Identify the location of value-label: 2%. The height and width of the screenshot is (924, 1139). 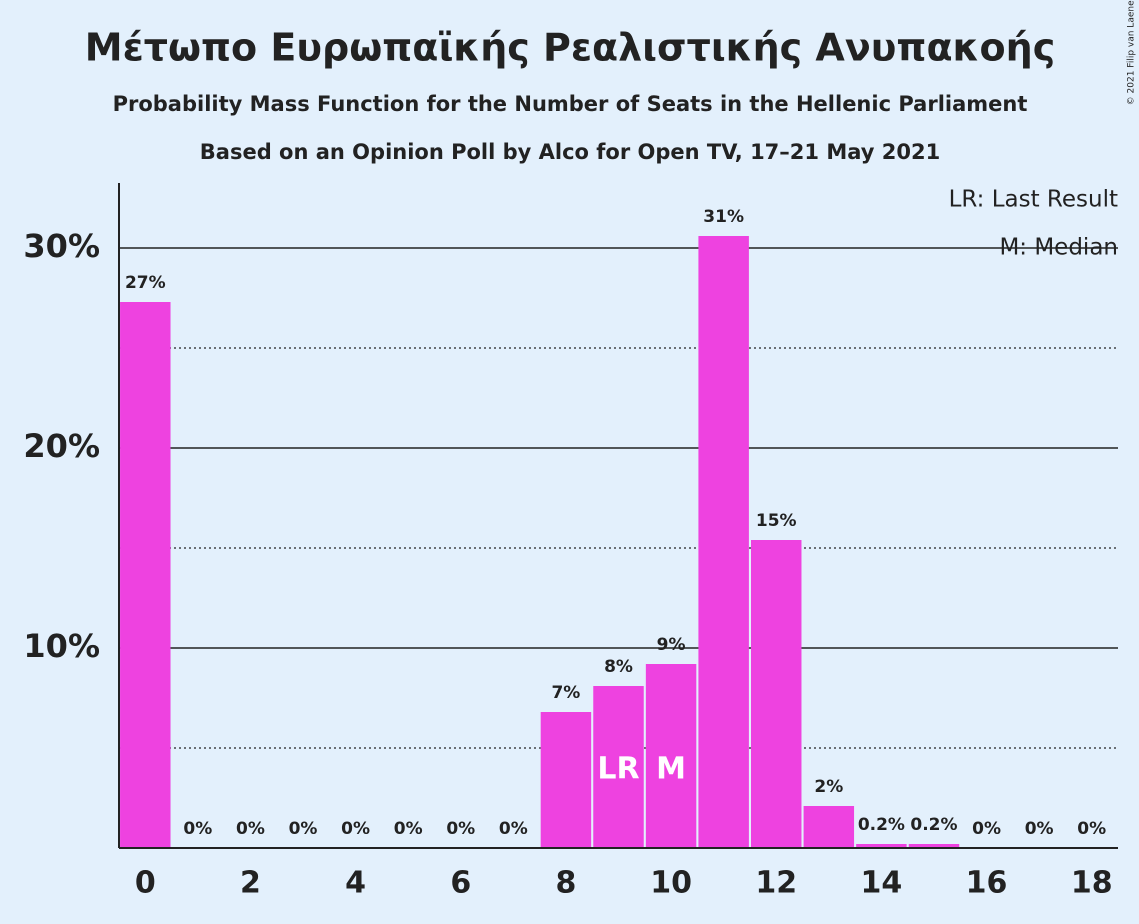
(828, 787).